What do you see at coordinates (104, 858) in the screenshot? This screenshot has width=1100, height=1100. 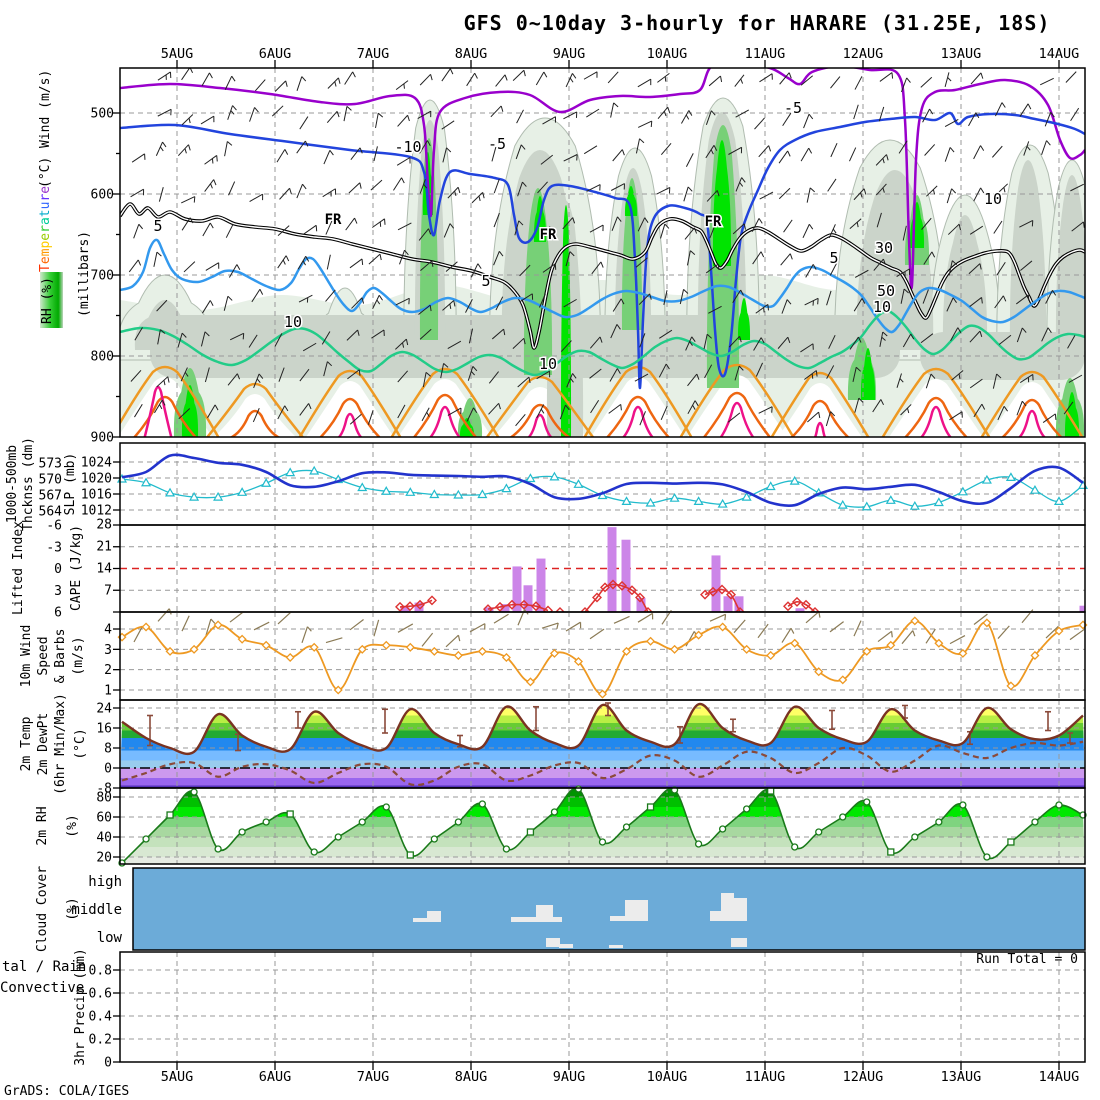 I see `svg-text: 20` at bounding box center [104, 858].